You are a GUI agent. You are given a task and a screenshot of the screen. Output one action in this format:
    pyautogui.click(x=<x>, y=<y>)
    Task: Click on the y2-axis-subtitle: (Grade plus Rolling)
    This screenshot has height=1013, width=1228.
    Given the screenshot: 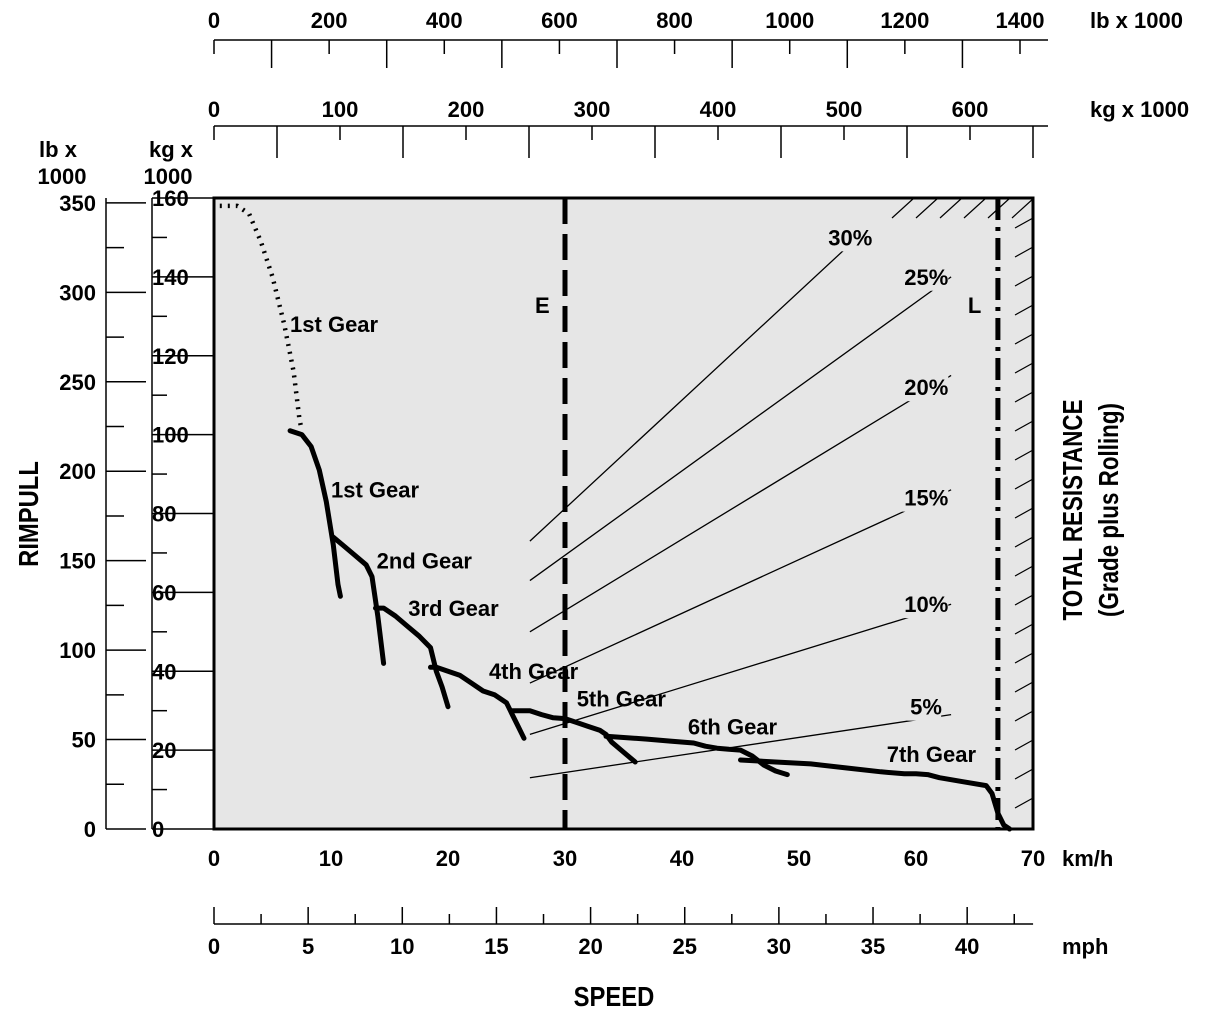 What is the action you would take?
    pyautogui.click(x=1109, y=510)
    